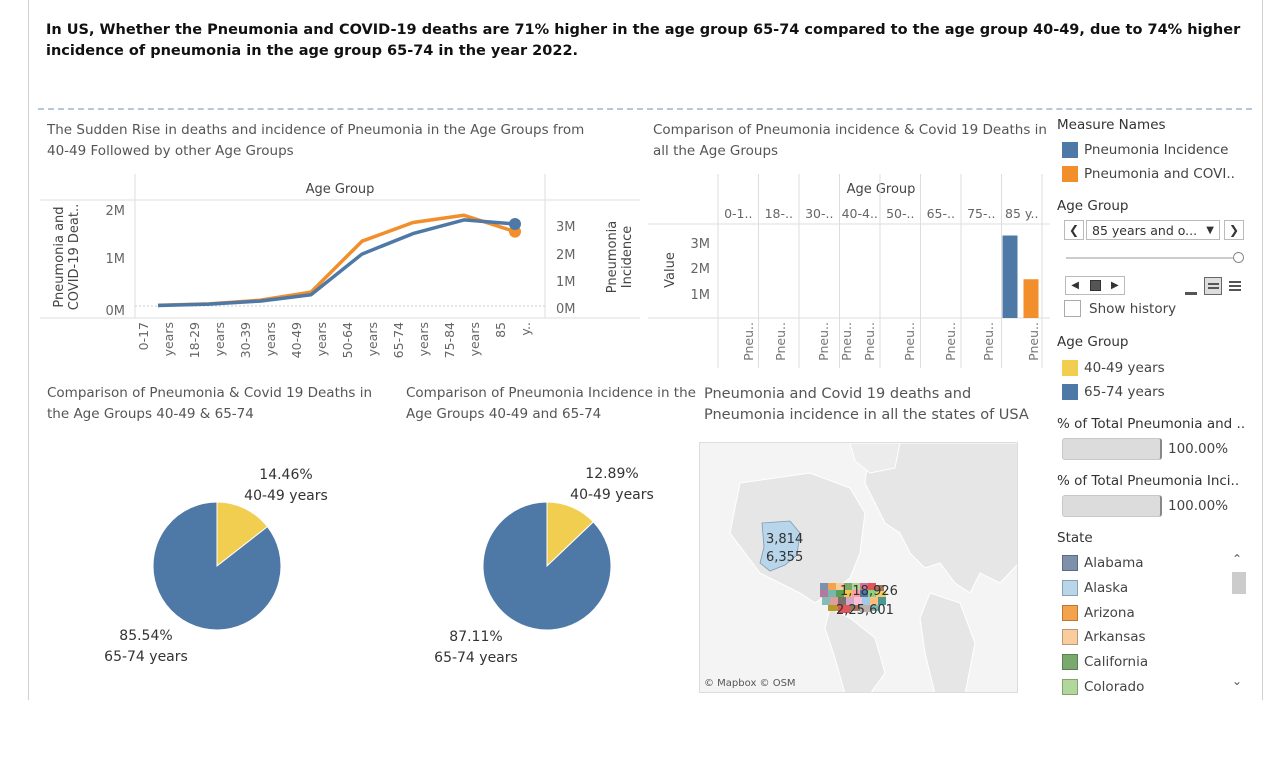  I want to click on state-legend-item: Colorado, so click(1103, 687).